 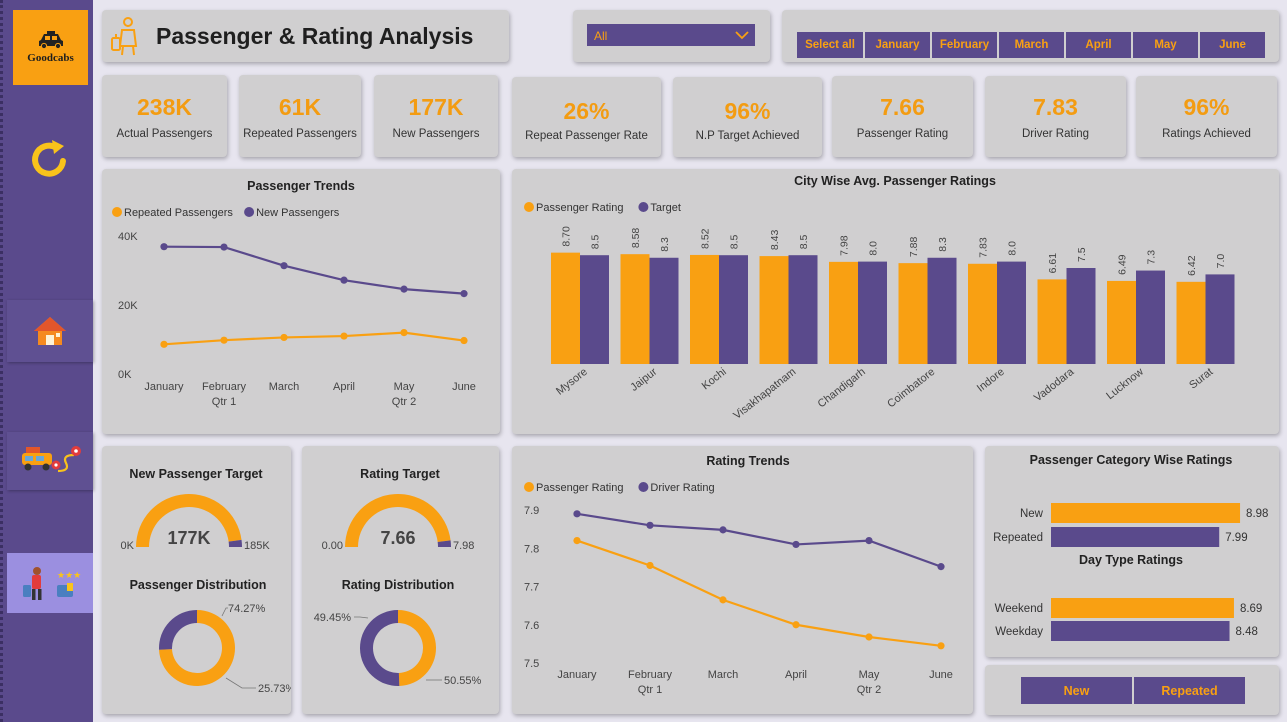 I want to click on kpi-value: 177K, so click(x=436, y=107).